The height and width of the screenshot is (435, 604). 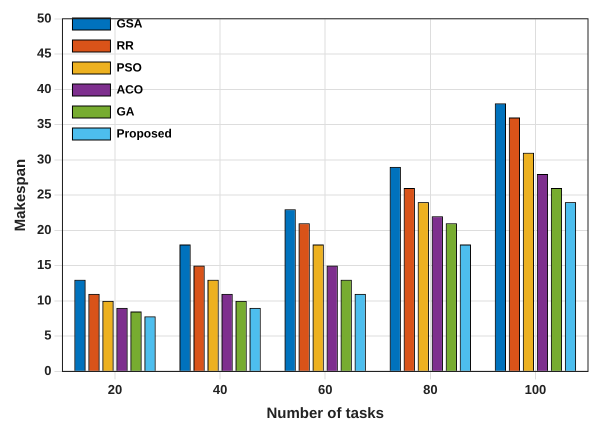 I want to click on x-tick-label: 80, so click(x=430, y=389).